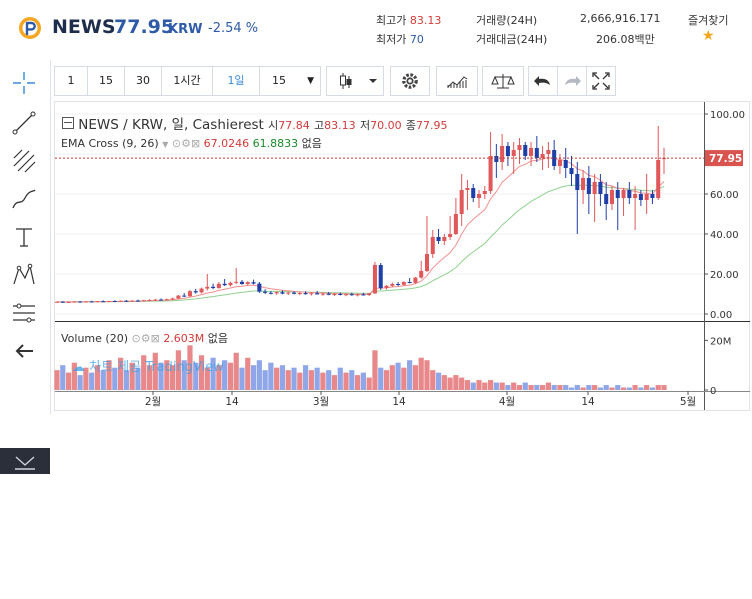 The image size is (752, 599). What do you see at coordinates (236, 81) in the screenshot?
I see `interval-1d-button: 1일` at bounding box center [236, 81].